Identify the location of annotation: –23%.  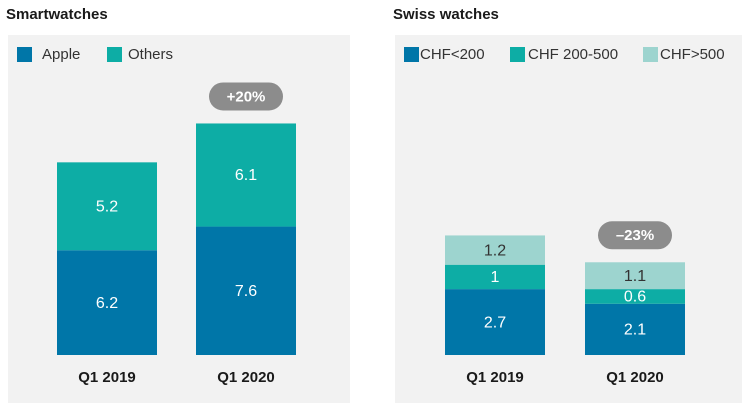
(635, 235).